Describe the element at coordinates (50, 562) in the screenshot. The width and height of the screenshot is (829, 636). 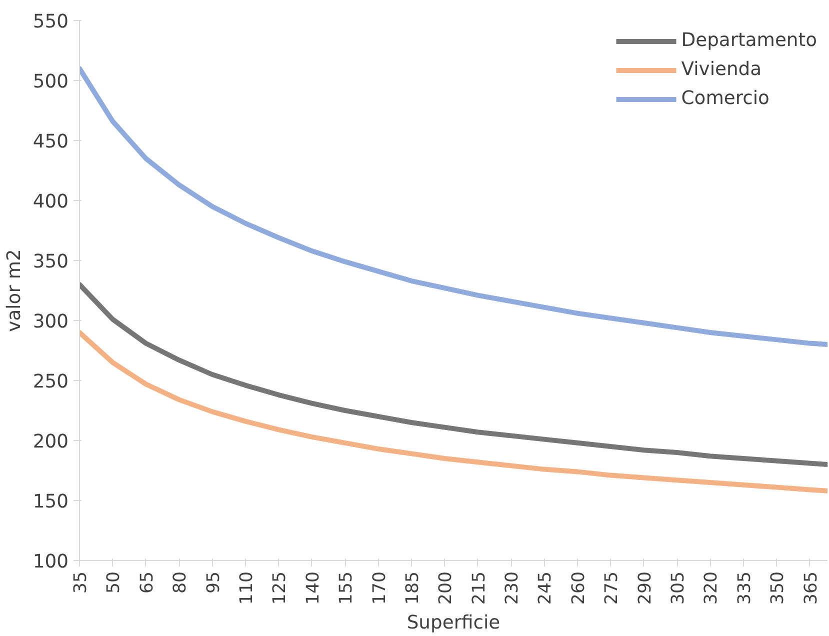
I see `y-tick-label: 100` at that location.